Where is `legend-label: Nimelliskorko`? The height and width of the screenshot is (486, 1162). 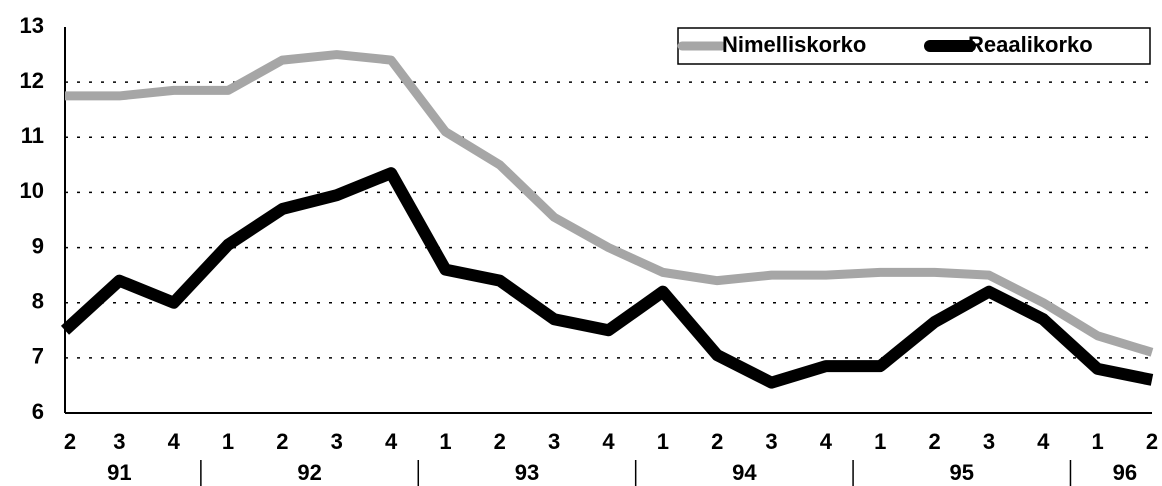
legend-label: Nimelliskorko is located at coordinates (794, 44).